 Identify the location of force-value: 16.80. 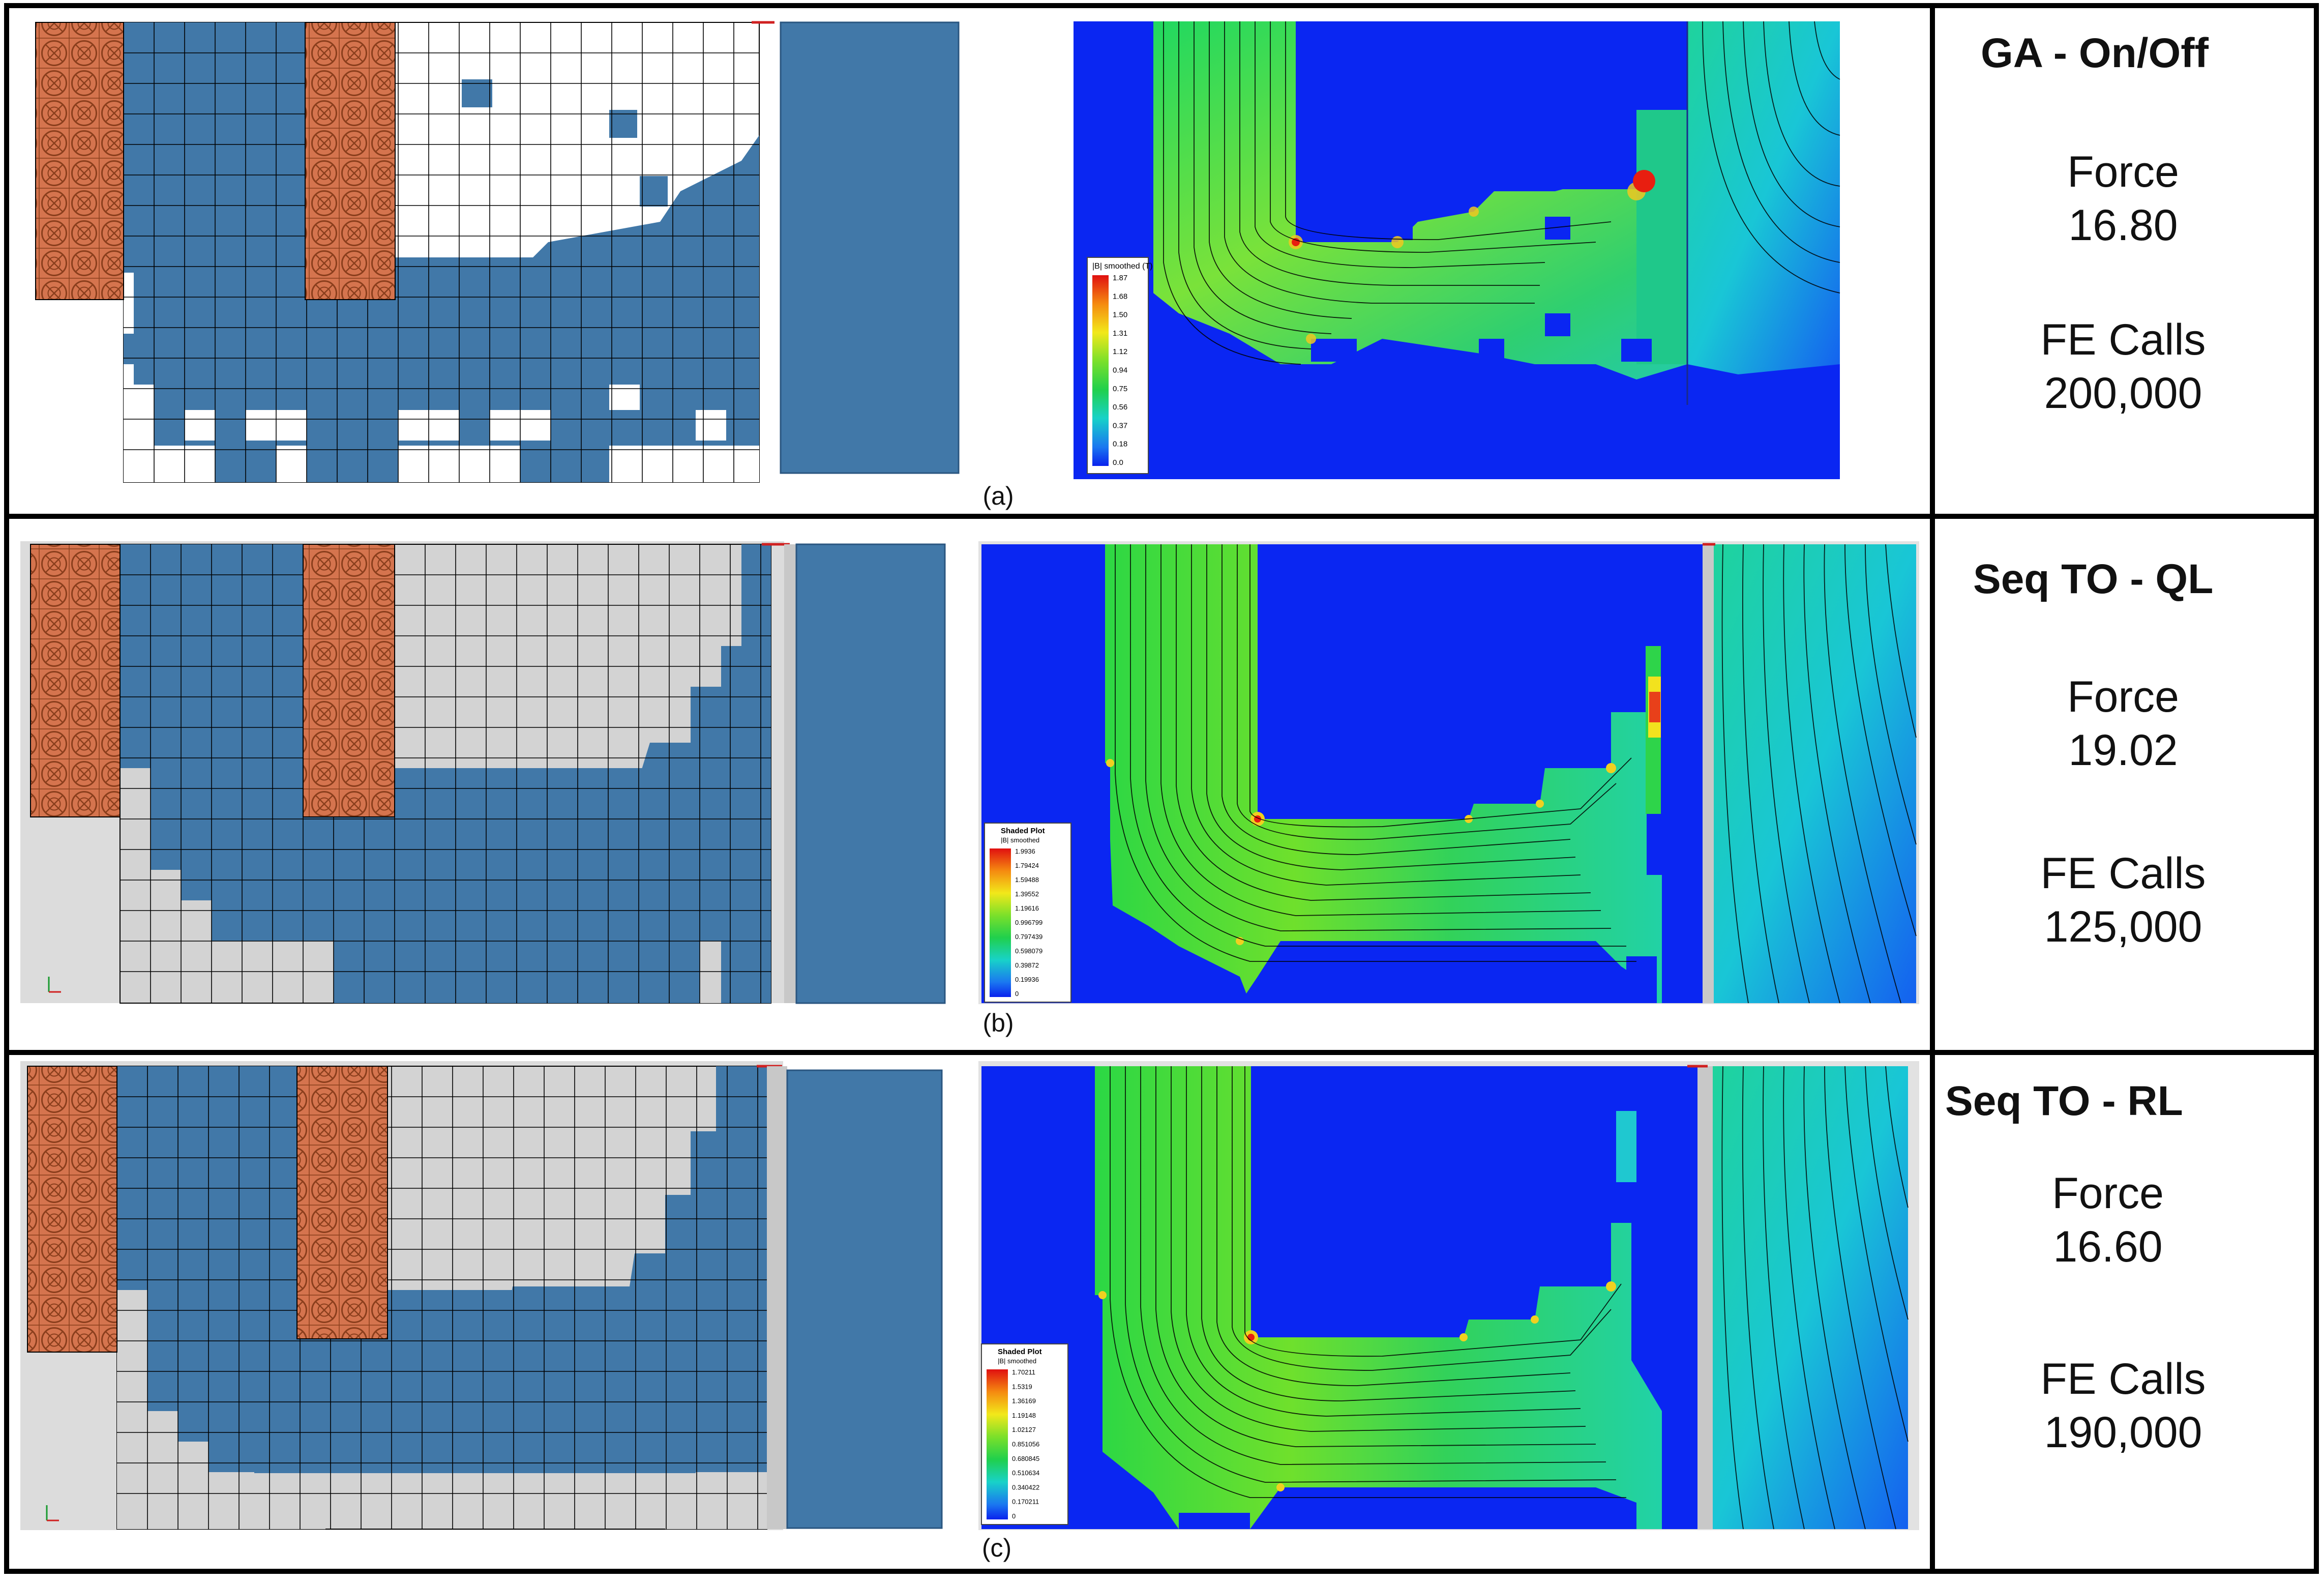
(2123, 225).